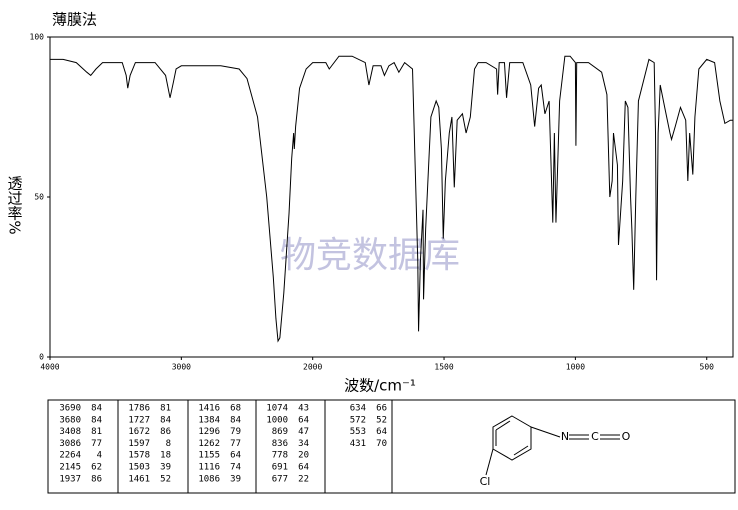  I want to click on x-tick-label: 500, so click(707, 367).